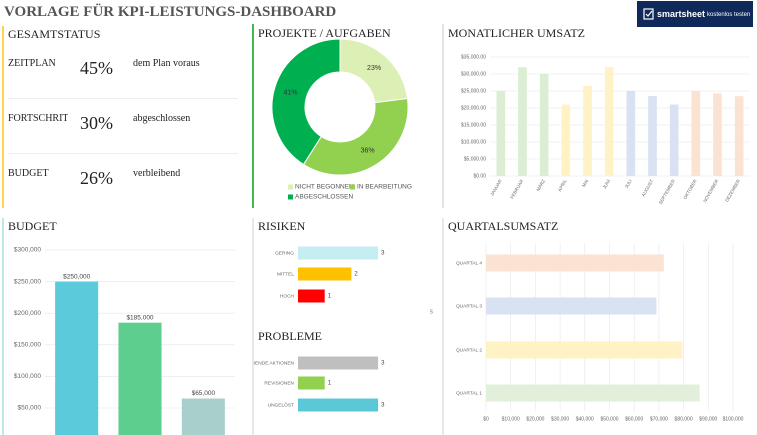  What do you see at coordinates (585, 419) in the screenshot?
I see `x-tick-label: $40,000` at bounding box center [585, 419].